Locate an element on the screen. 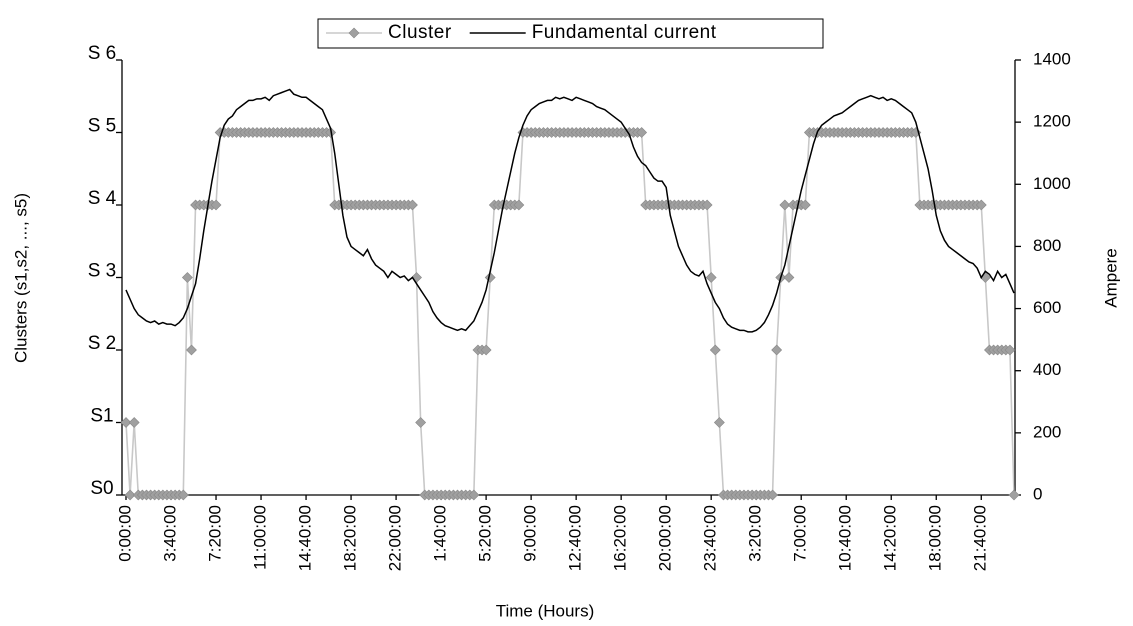  x-tick-label: 5:20:00 is located at coordinates (485, 533).